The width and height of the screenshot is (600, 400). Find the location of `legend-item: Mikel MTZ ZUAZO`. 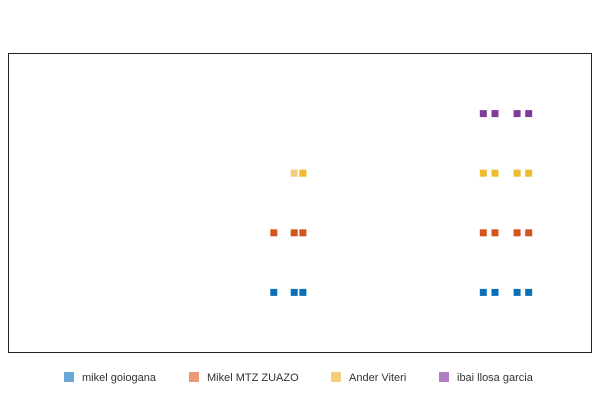

legend-item: Mikel MTZ ZUAZO is located at coordinates (244, 378).